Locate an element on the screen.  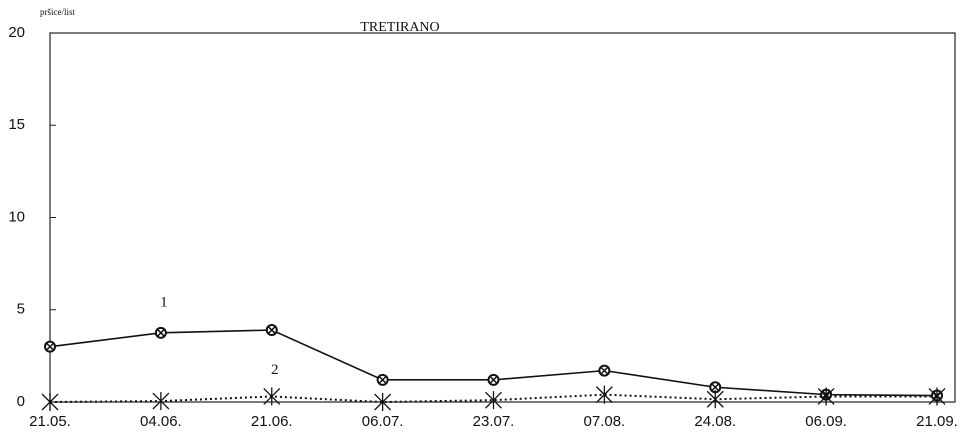
x-tick-label: 06.09. is located at coordinates (826, 421).